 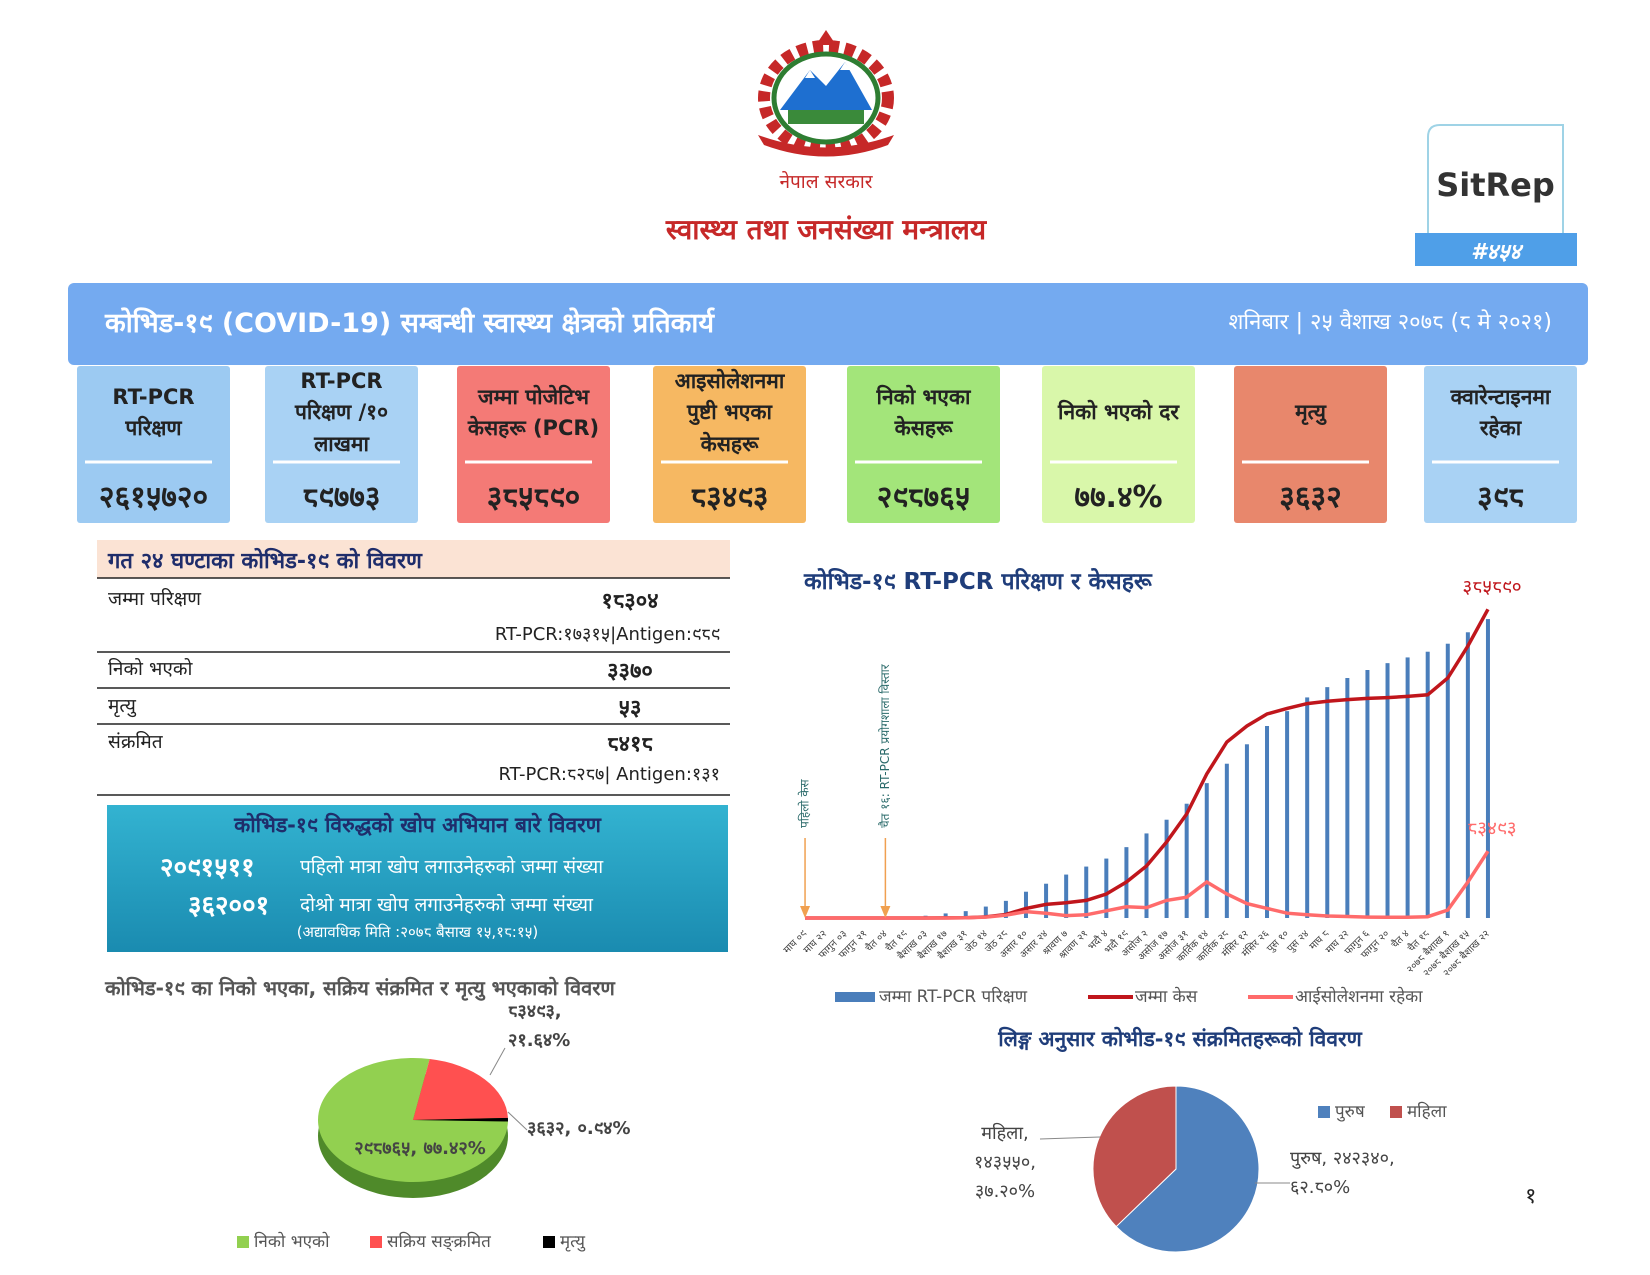 What do you see at coordinates (1500, 412) in the screenshot?
I see `card-label: क्वारेन्टाइनमा रहेका` at bounding box center [1500, 412].